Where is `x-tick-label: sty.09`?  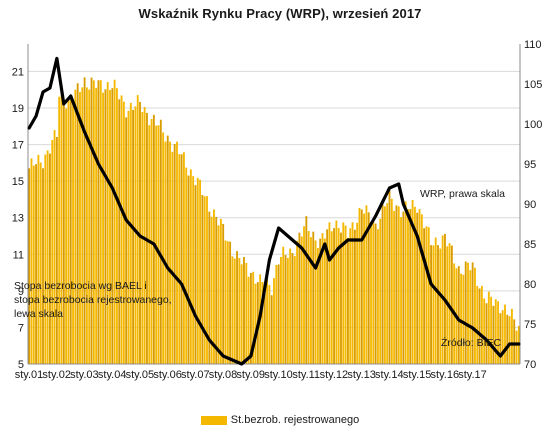 x-tick-label: sty.09 is located at coordinates (250, 375).